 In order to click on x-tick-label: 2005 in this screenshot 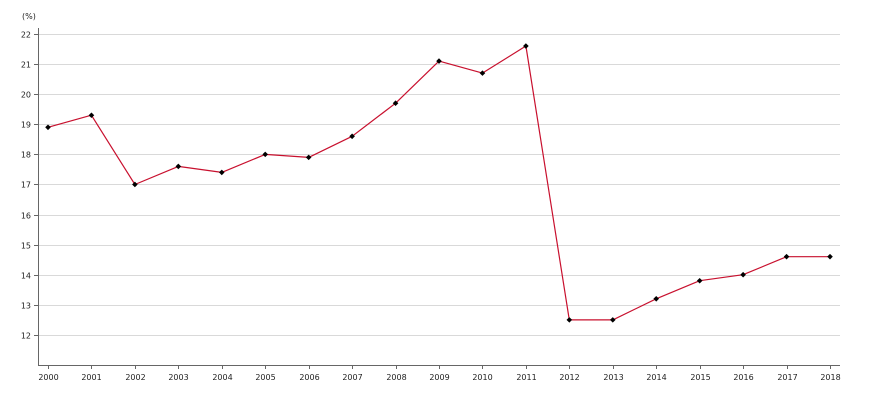, I will do `click(265, 377)`.